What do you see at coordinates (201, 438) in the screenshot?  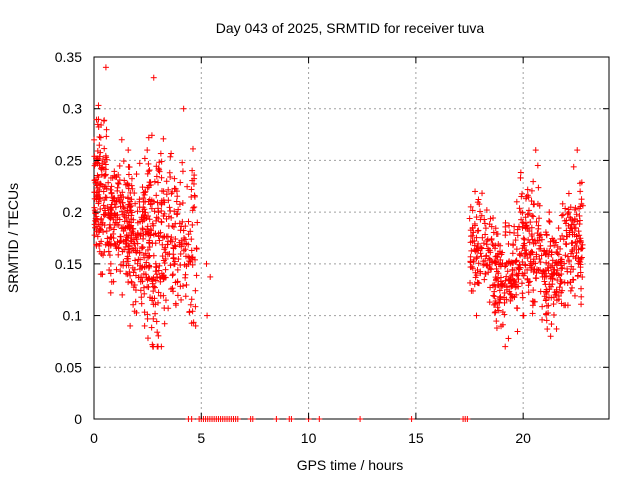 I see `x-tick-label: 5` at bounding box center [201, 438].